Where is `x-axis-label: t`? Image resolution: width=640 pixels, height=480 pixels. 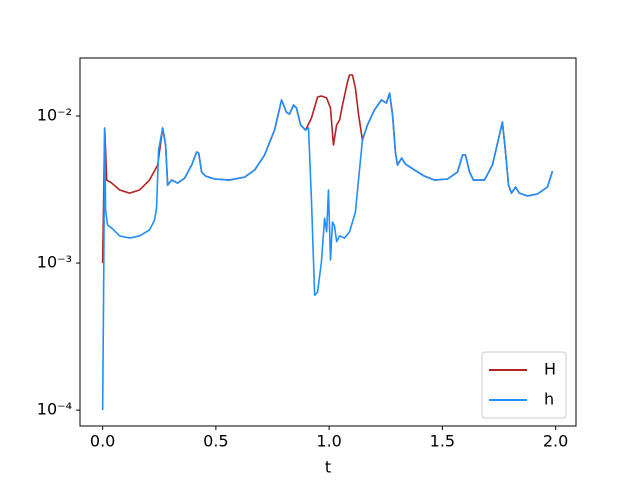 x-axis-label: t is located at coordinates (328, 467).